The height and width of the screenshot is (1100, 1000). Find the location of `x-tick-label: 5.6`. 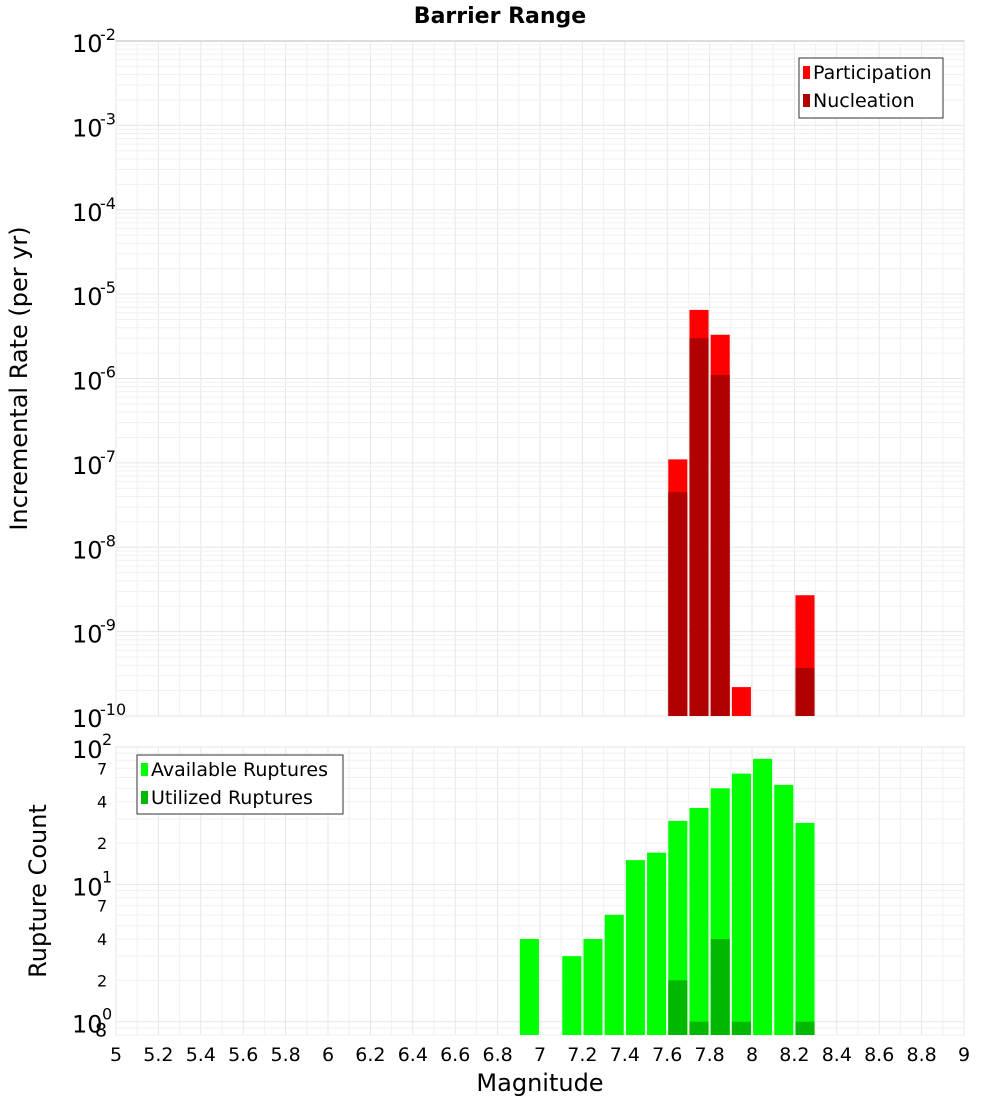

x-tick-label: 5.6 is located at coordinates (243, 1055).